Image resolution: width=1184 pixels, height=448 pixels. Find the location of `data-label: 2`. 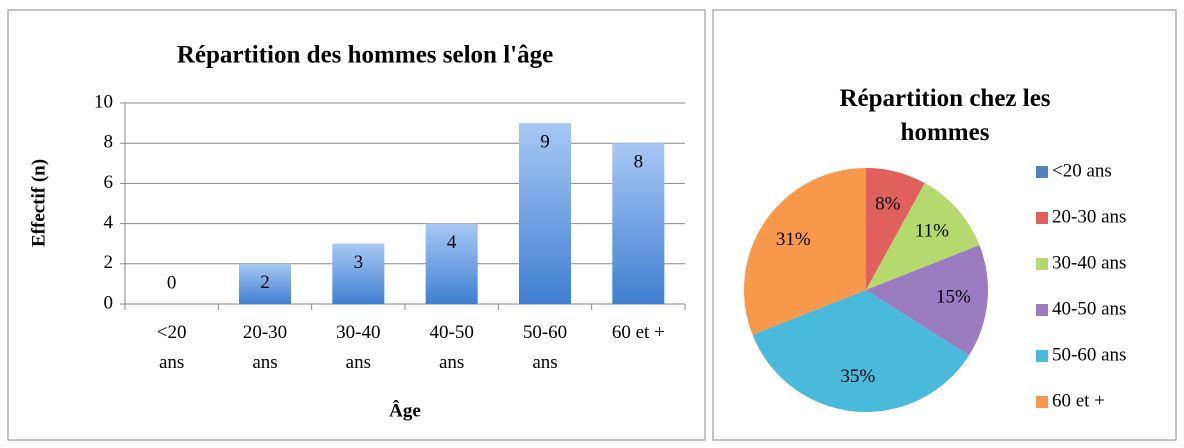

data-label: 2 is located at coordinates (265, 282).